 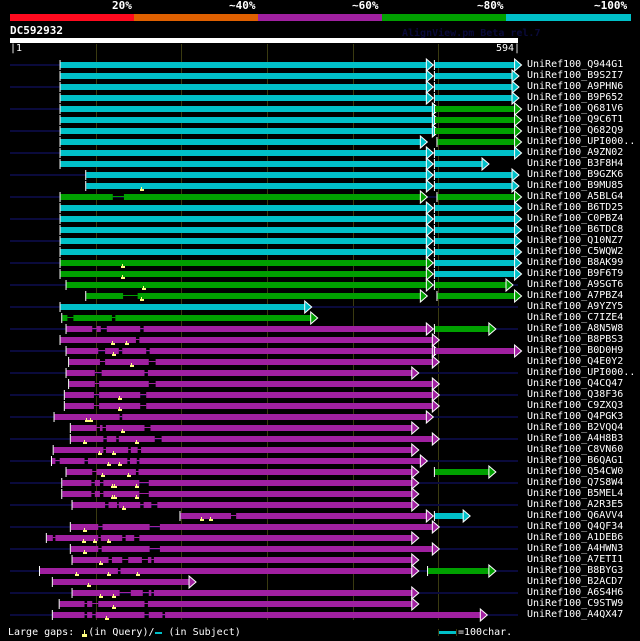 What do you see at coordinates (575, 152) in the screenshot?
I see `hit-label: UniRef100_A9ZN02` at bounding box center [575, 152].